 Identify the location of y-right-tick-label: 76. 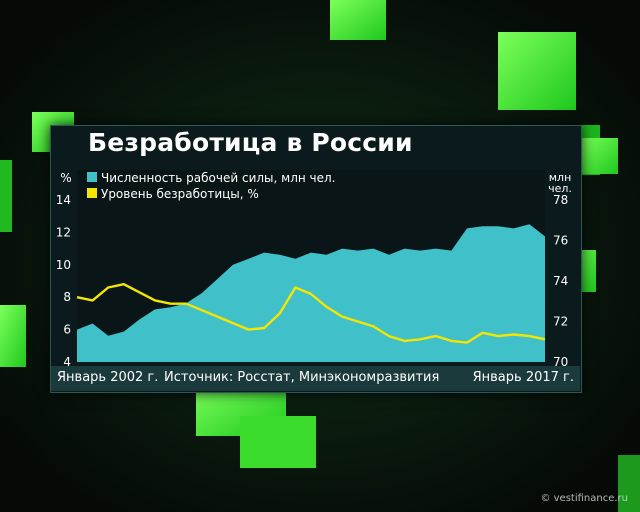
(560, 241).